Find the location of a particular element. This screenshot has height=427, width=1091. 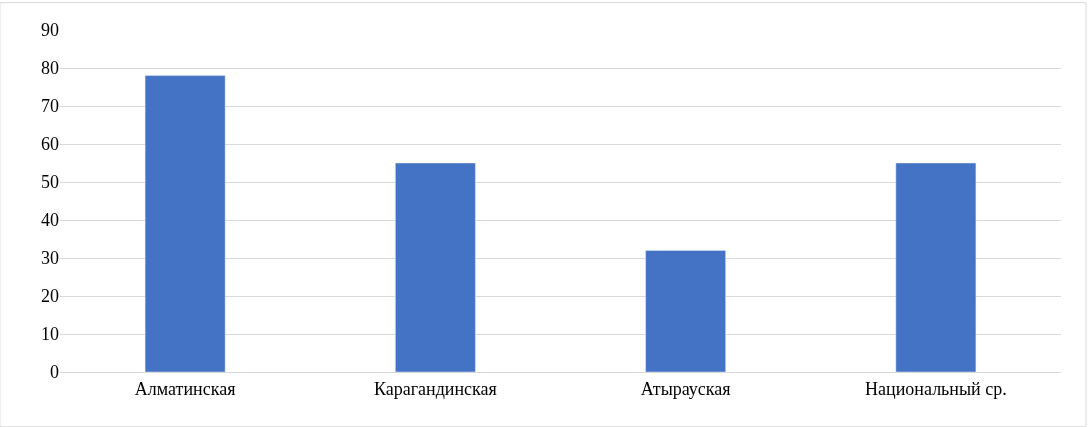

x-tick-label: Национальный ср. is located at coordinates (936, 388).